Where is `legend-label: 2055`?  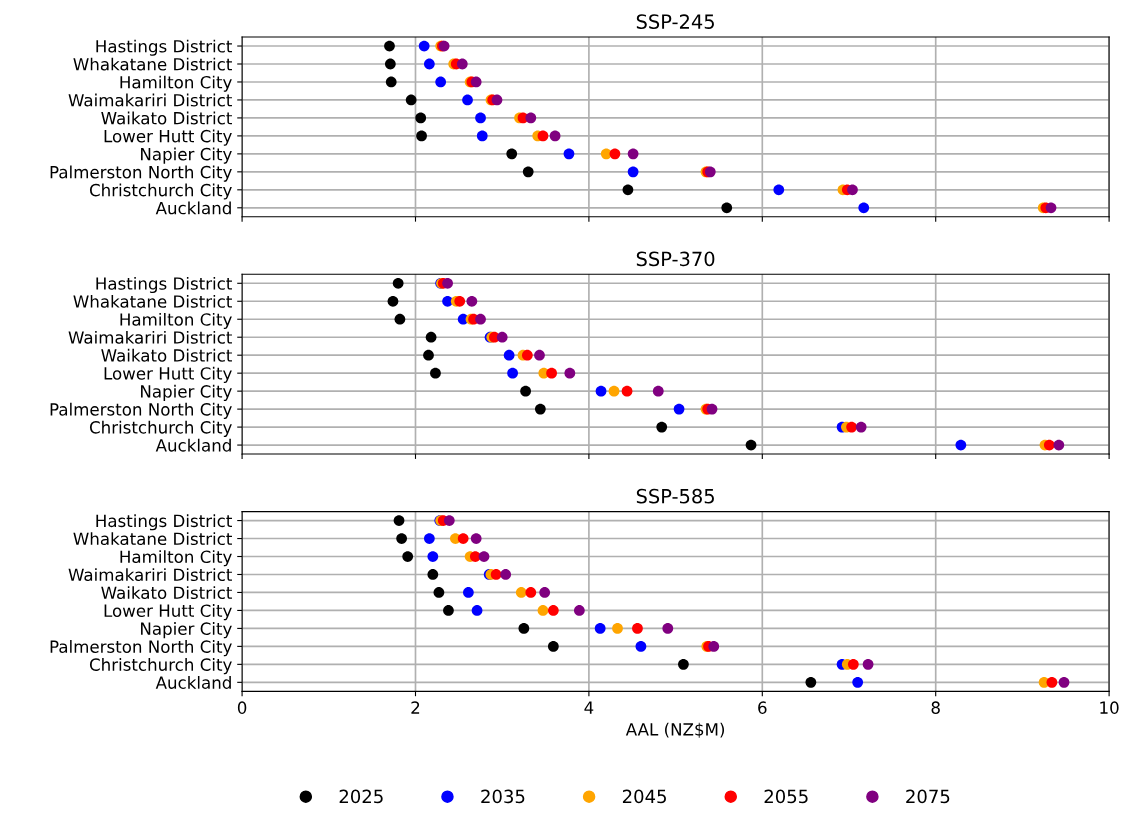 legend-label: 2055 is located at coordinates (786, 796).